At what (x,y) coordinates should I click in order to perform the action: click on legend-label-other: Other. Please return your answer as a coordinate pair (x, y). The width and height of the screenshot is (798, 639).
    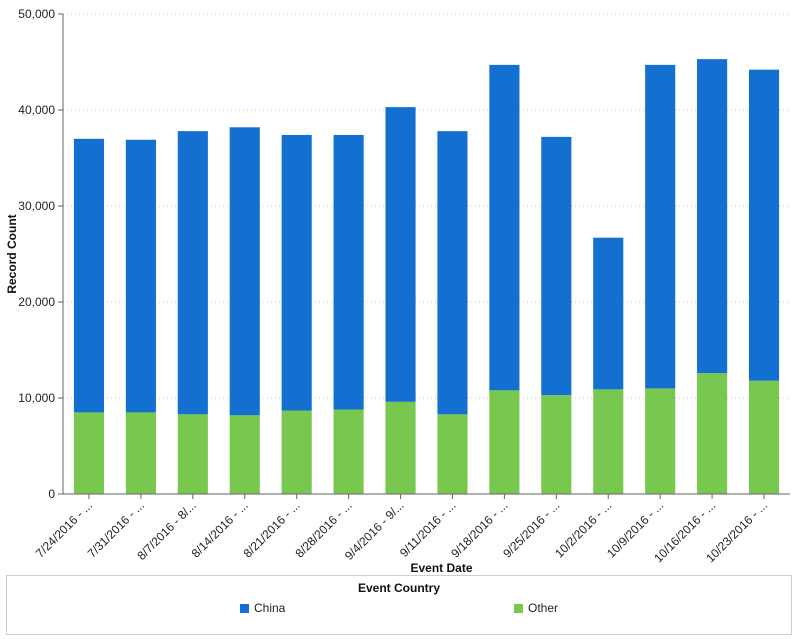
    Looking at the image, I should click on (543, 608).